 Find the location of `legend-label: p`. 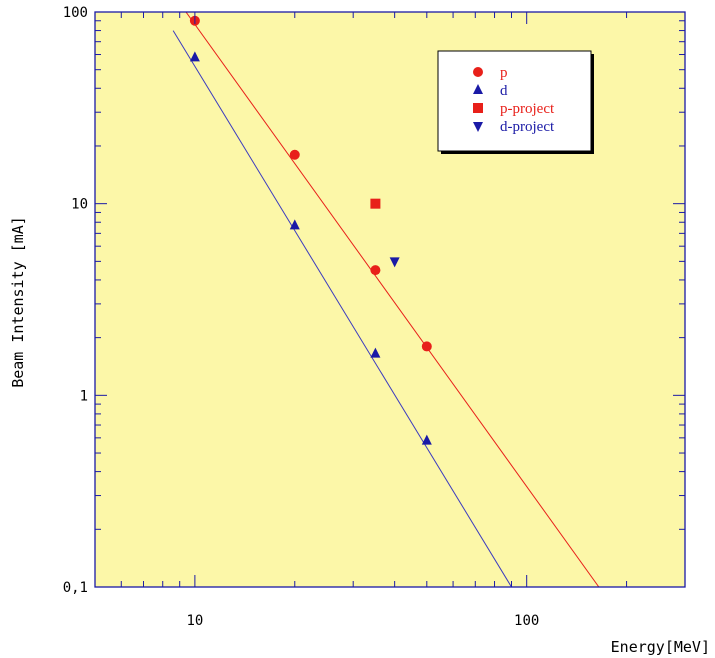

legend-label: p is located at coordinates (504, 73).